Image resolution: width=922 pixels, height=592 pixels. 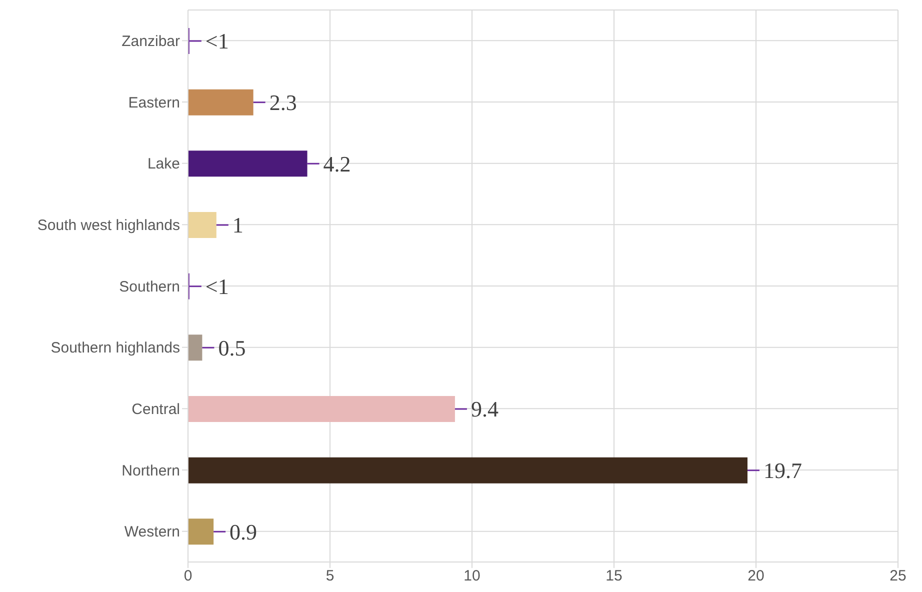 I want to click on data-label: 4.2, so click(x=337, y=163).